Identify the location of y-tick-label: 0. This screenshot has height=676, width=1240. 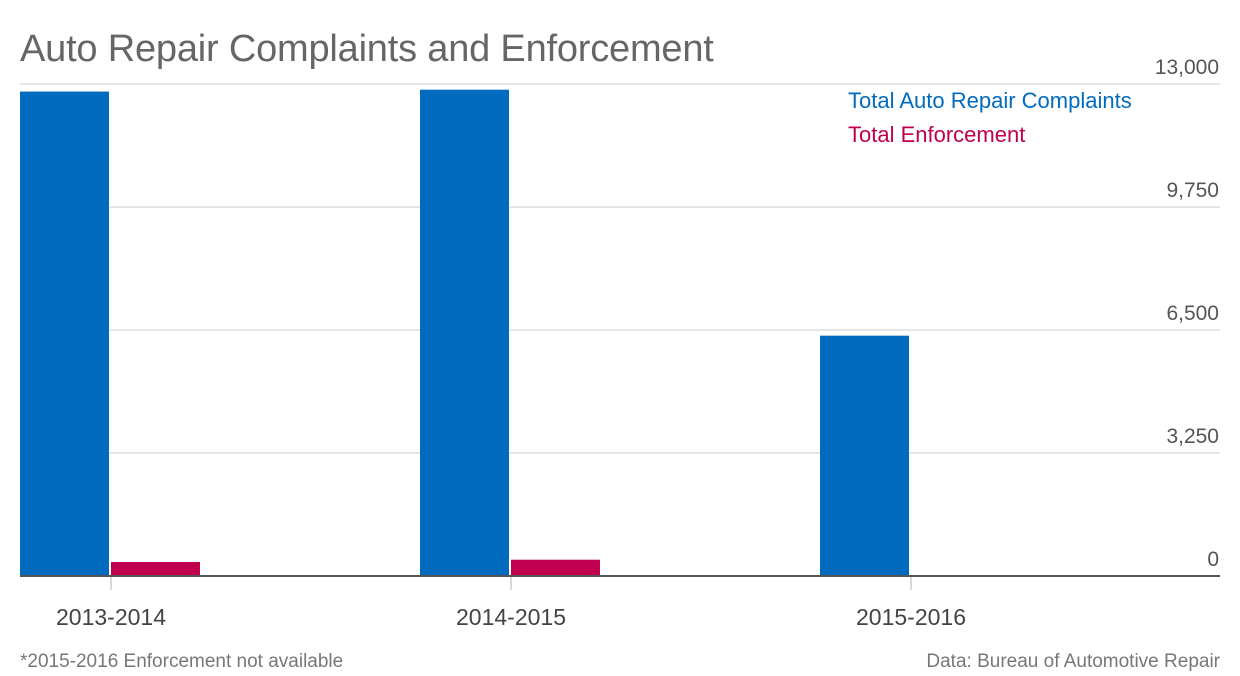
(1213, 559).